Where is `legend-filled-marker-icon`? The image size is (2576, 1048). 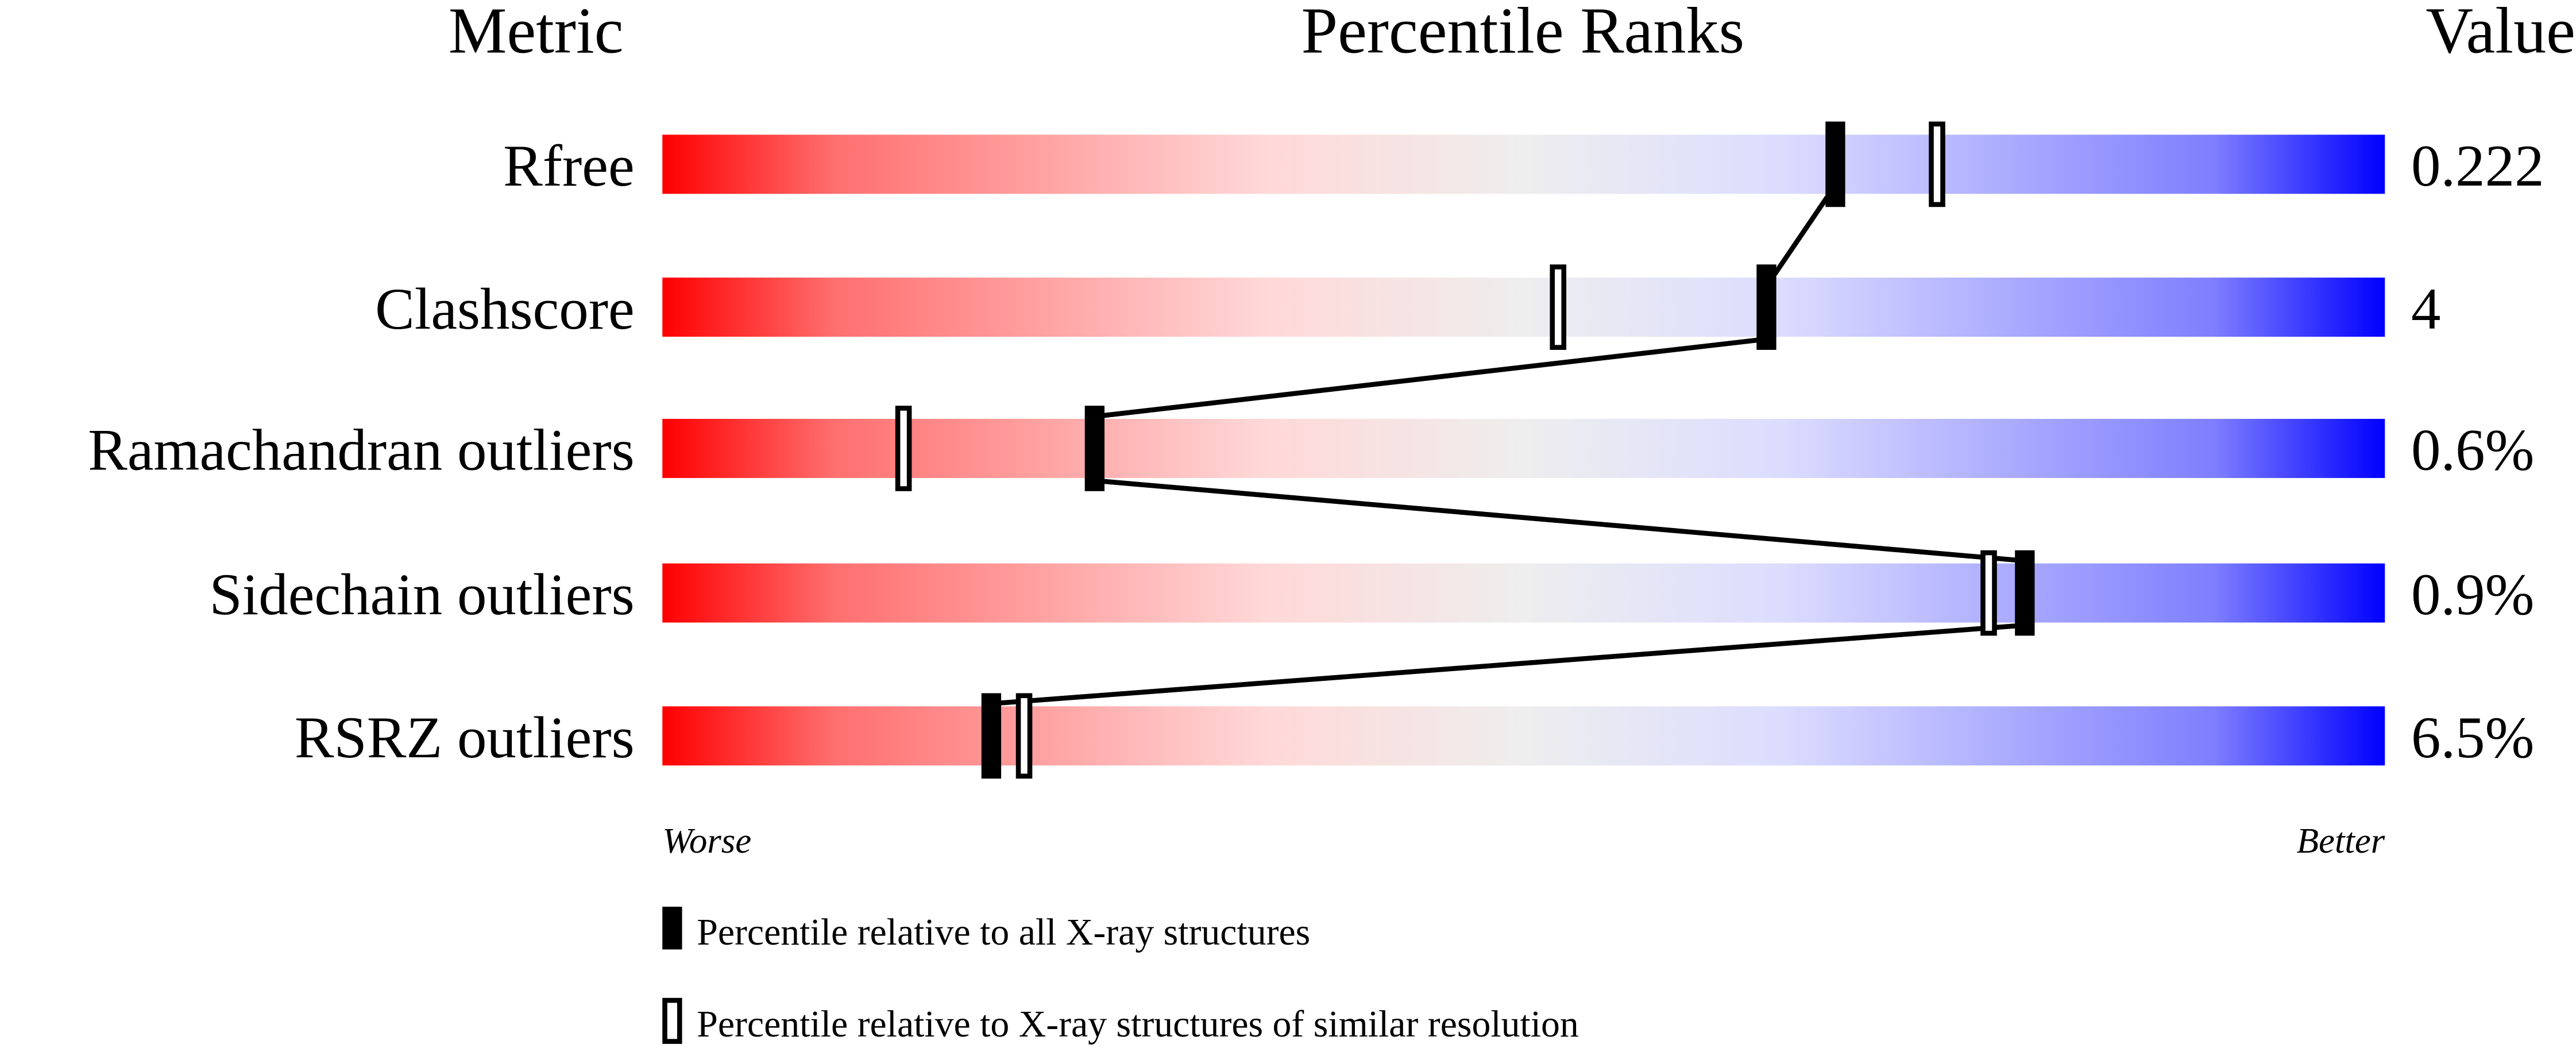 legend-filled-marker-icon is located at coordinates (672, 928).